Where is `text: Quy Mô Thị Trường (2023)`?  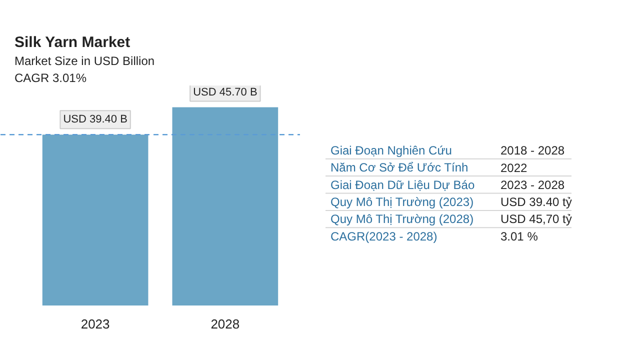 text: Quy Mô Thị Trường (2023) is located at coordinates (402, 201).